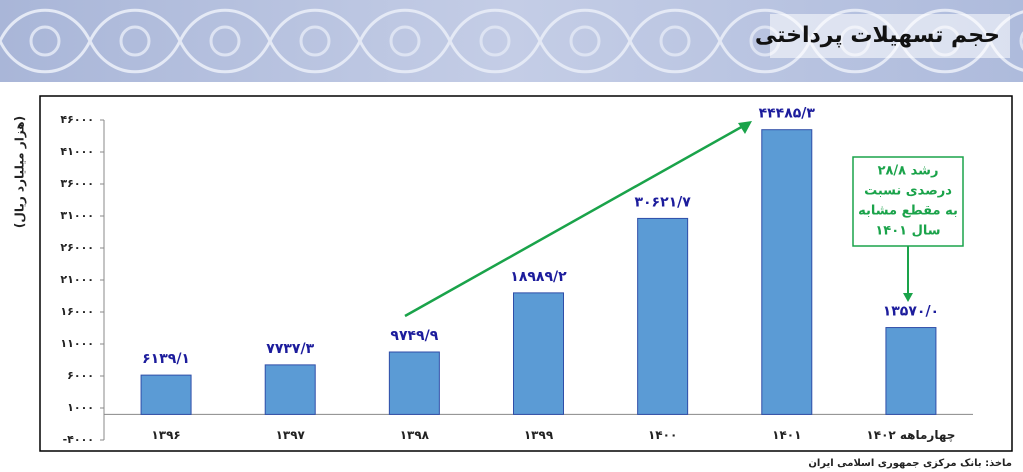 This screenshot has width=1023, height=472. I want to click on annotation-line: رشد ۲۸/۸, so click(908, 171).